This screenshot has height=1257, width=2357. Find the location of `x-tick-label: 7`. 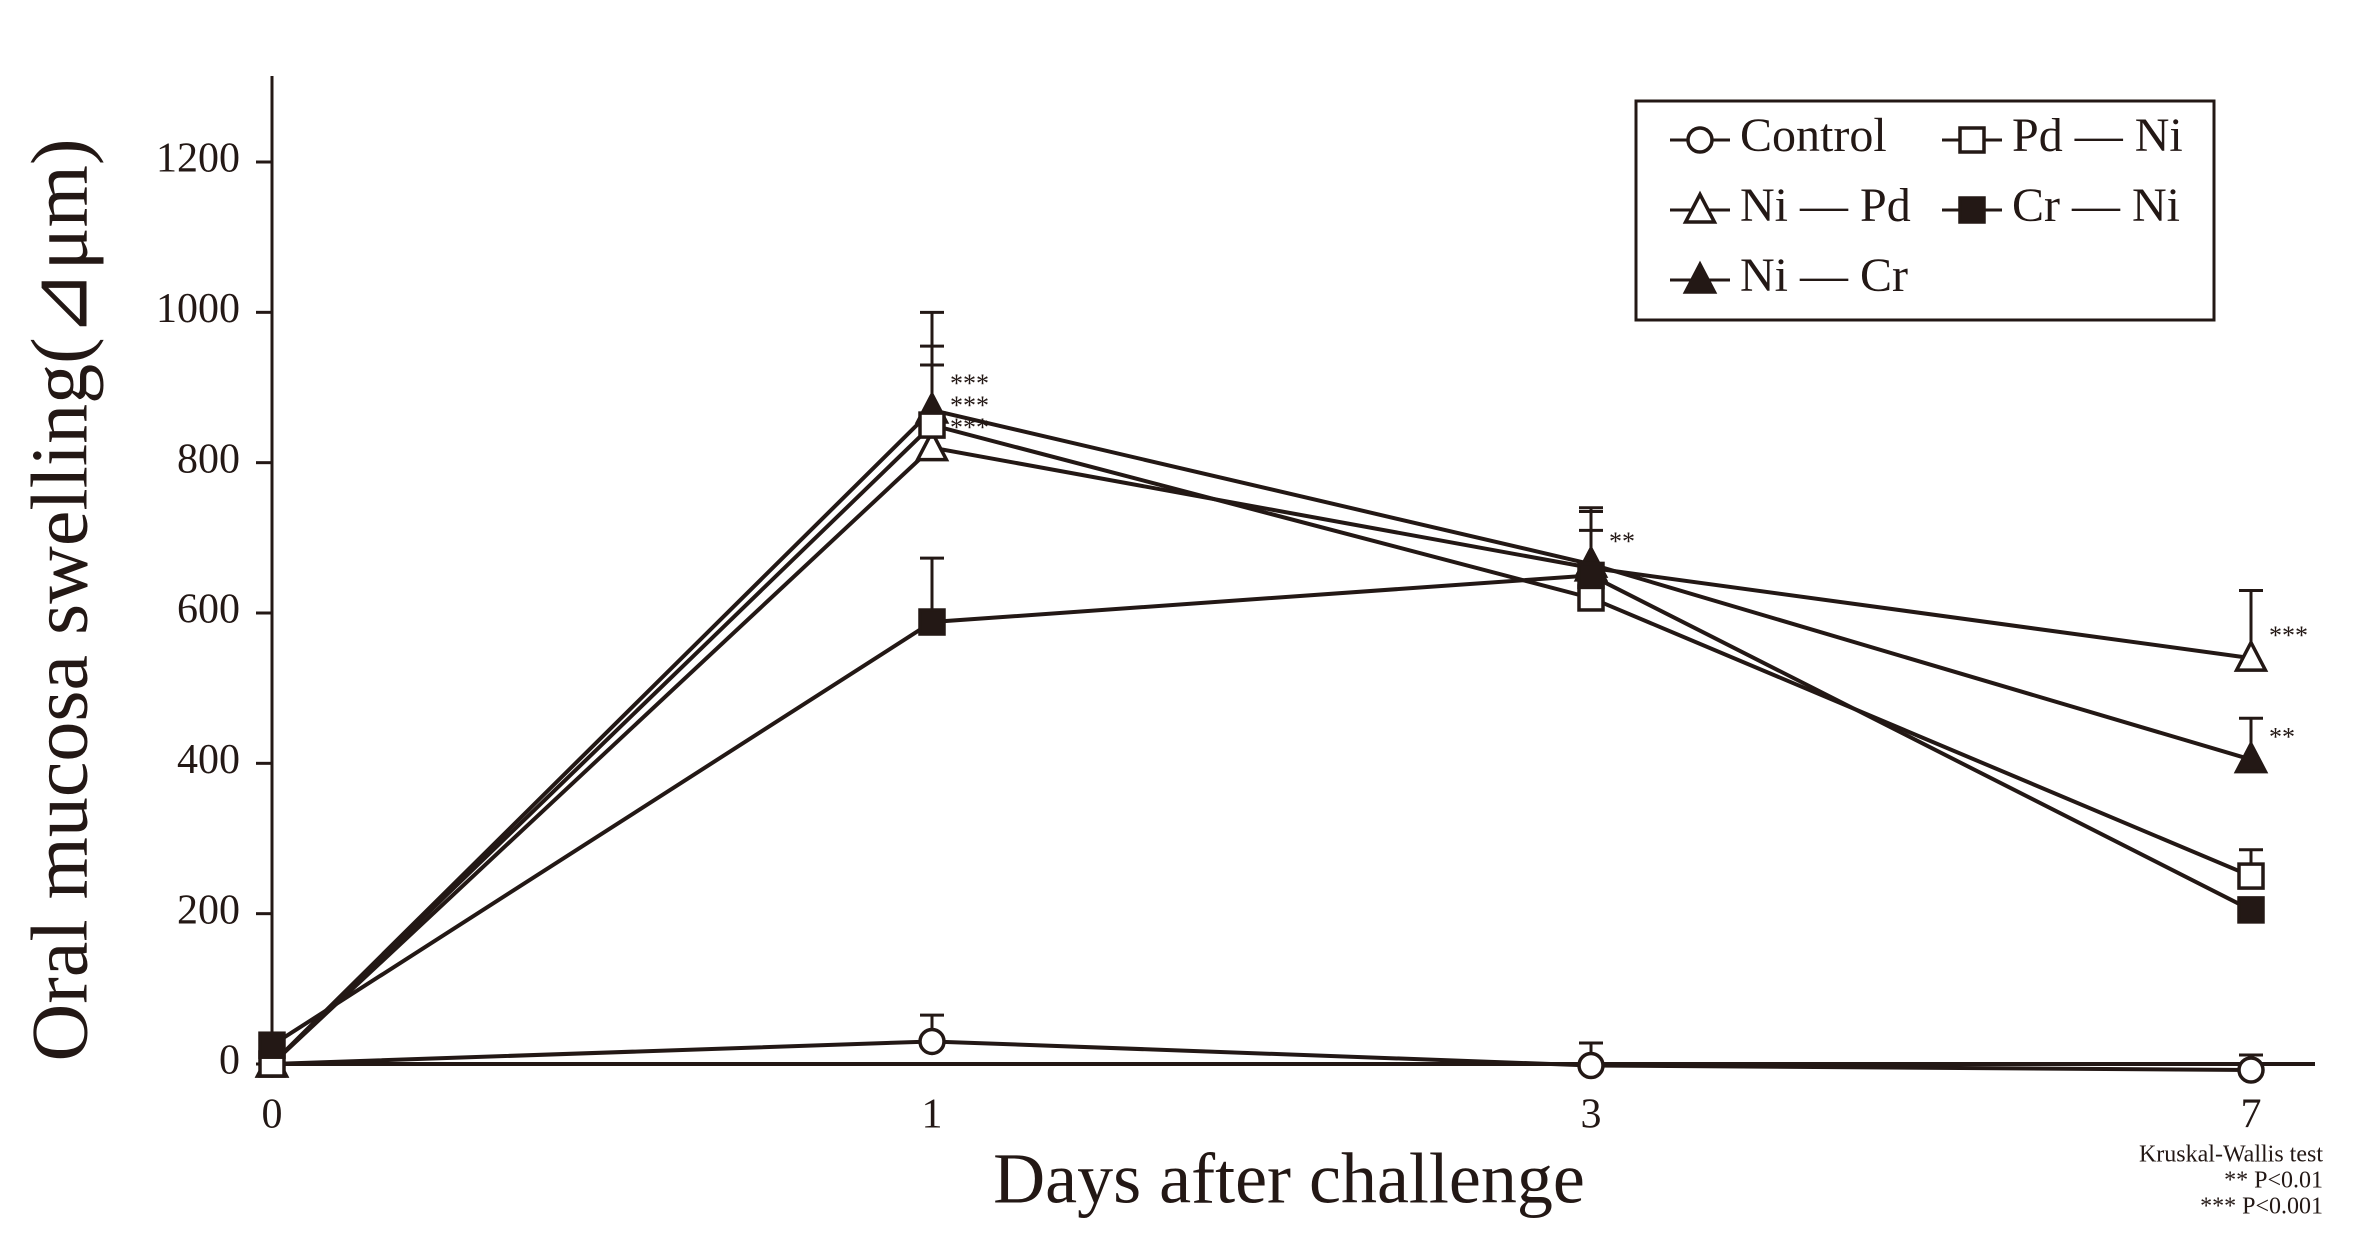

x-tick-label: 7 is located at coordinates (2251, 1115).